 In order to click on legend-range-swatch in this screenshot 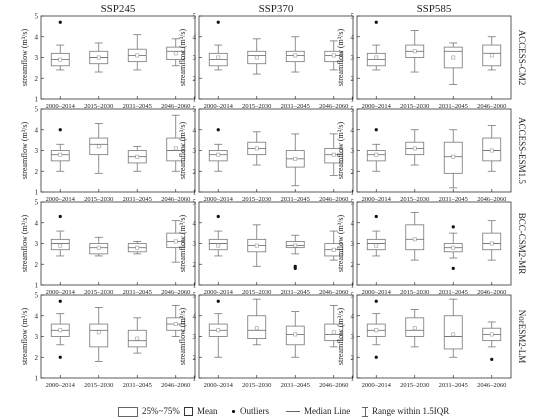, I will do `click(365, 411)`.